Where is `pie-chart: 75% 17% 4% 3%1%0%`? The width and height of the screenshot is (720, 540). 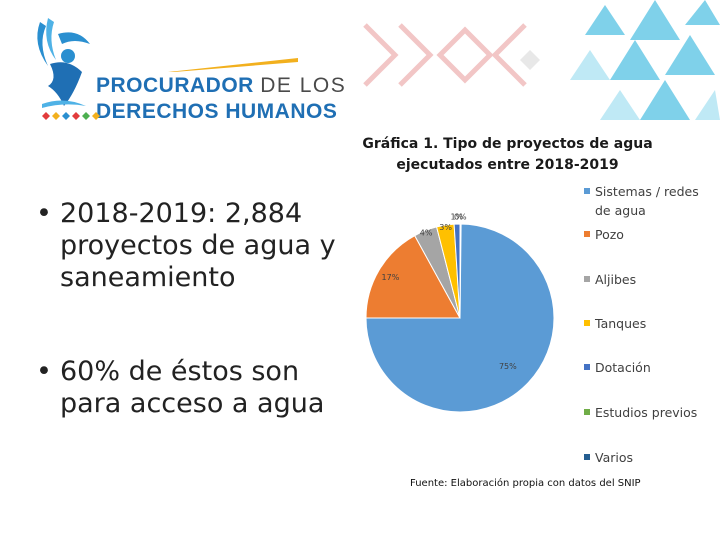
pie-chart: 75% 17% 4% 3%1%0% is located at coordinates (460, 312).